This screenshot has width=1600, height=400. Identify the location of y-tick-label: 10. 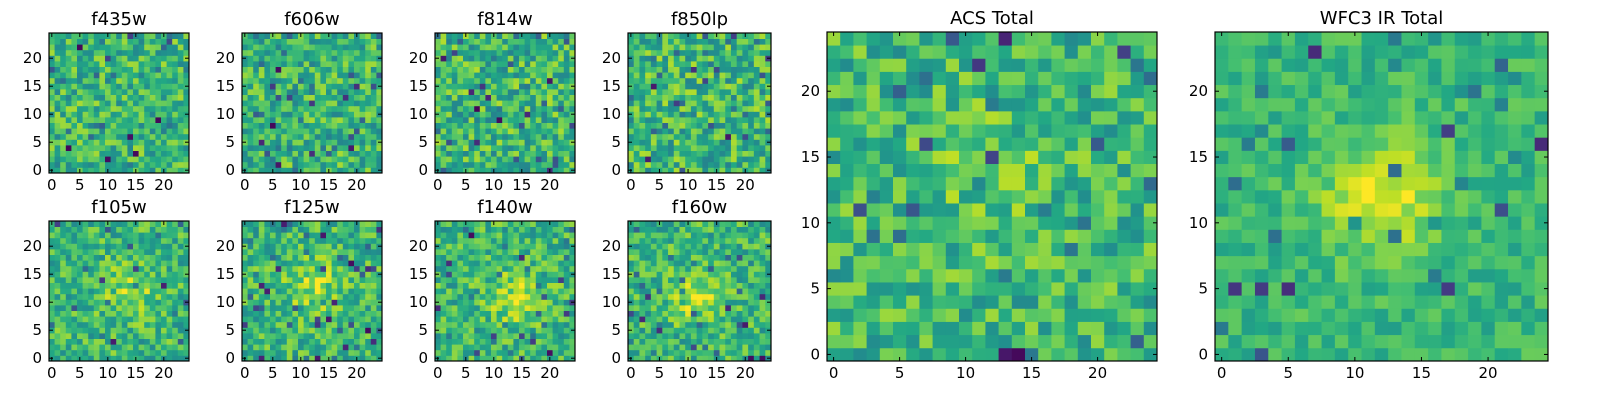
(32, 114).